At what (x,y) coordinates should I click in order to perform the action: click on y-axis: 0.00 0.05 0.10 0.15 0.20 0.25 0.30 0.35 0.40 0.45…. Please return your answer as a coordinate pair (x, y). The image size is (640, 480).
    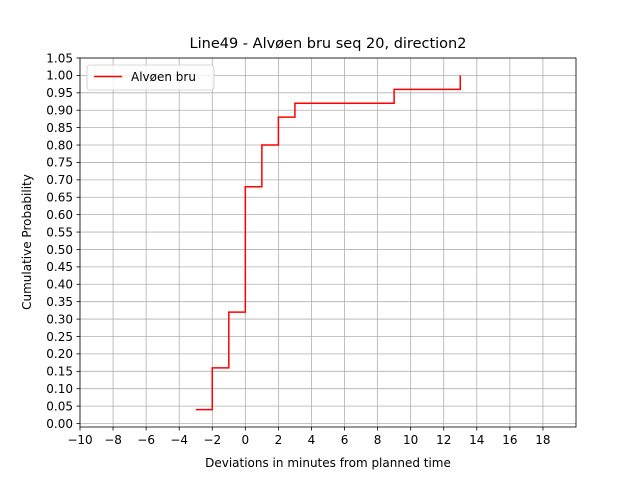
    Looking at the image, I should click on (63, 241).